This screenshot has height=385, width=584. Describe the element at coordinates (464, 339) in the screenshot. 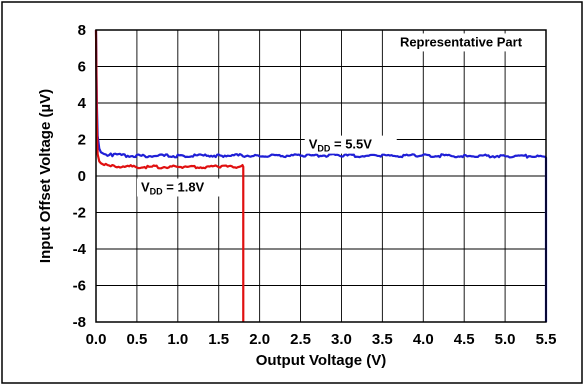

I see `x-tick-label: 4.5` at that location.